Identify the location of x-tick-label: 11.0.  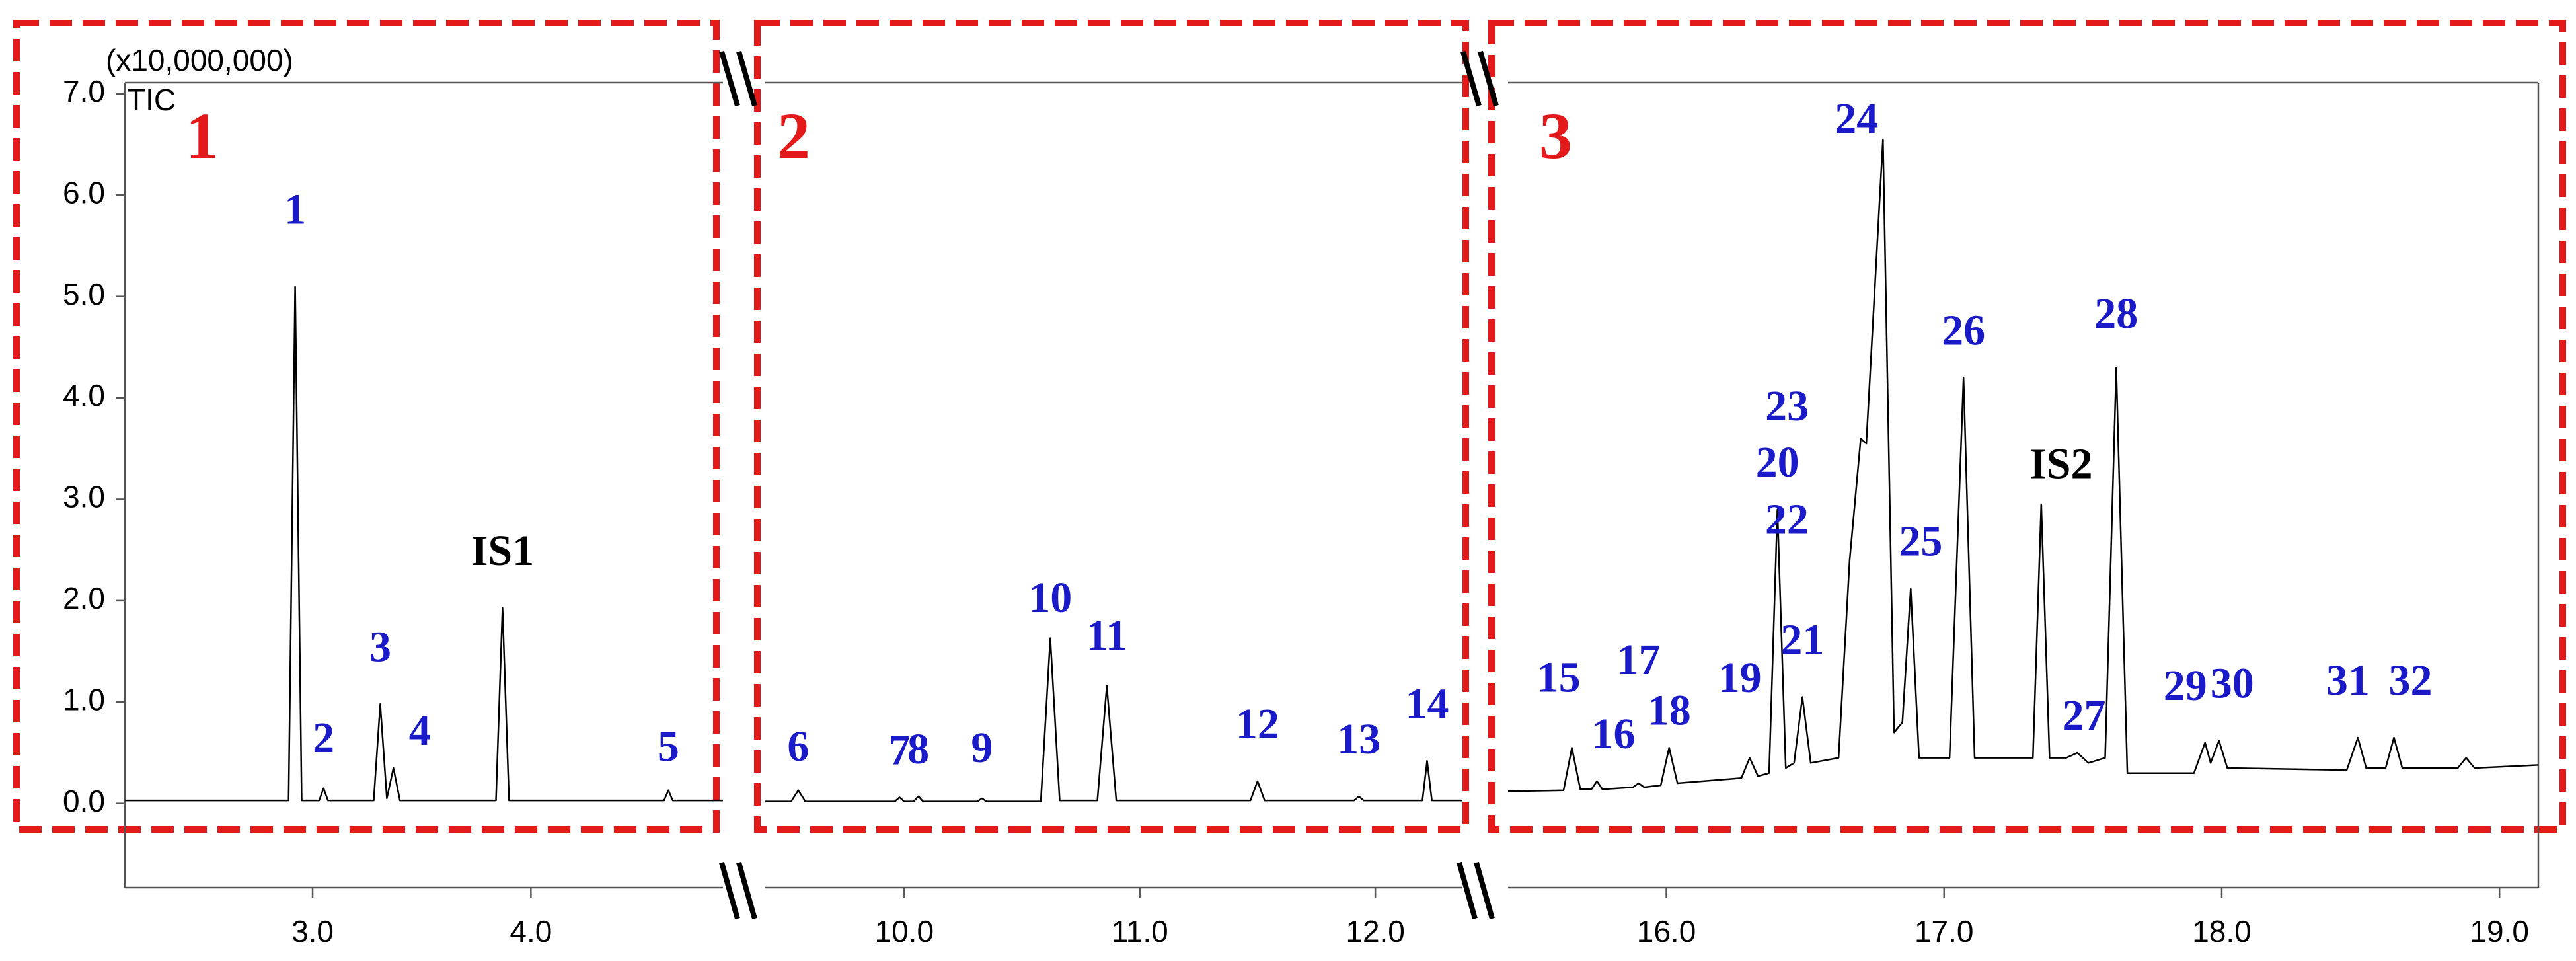
(1140, 931).